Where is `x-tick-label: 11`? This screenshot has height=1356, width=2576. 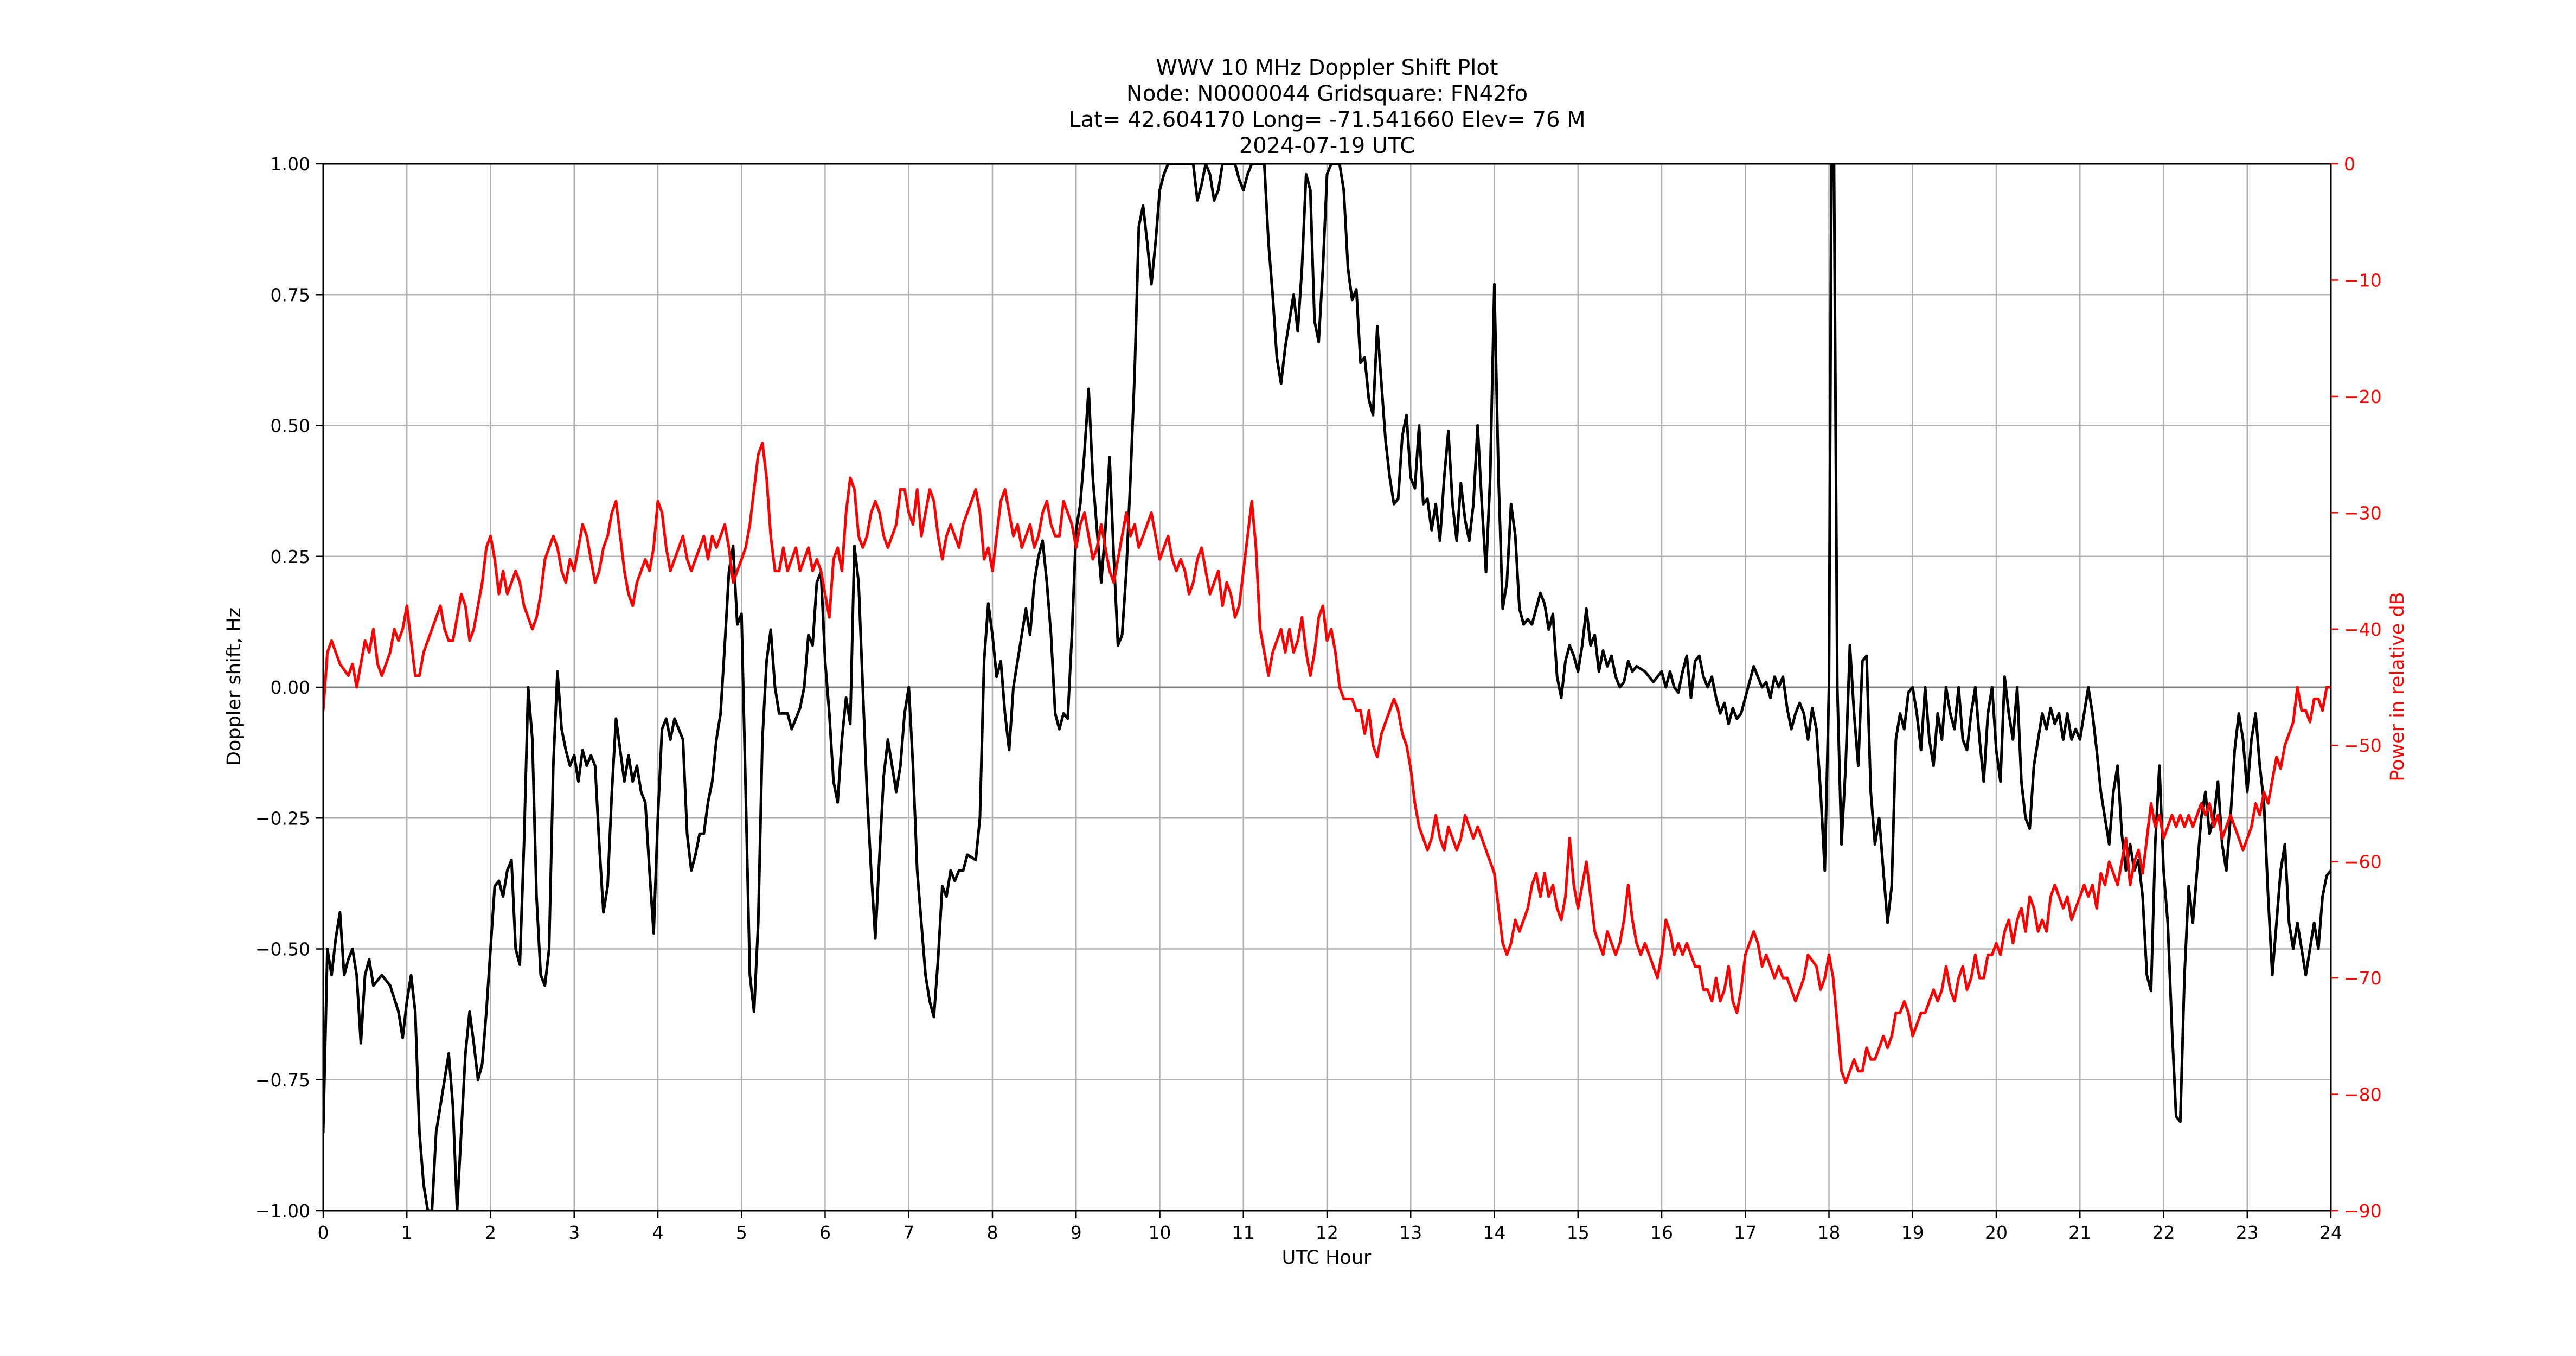
x-tick-label: 11 is located at coordinates (1243, 1232).